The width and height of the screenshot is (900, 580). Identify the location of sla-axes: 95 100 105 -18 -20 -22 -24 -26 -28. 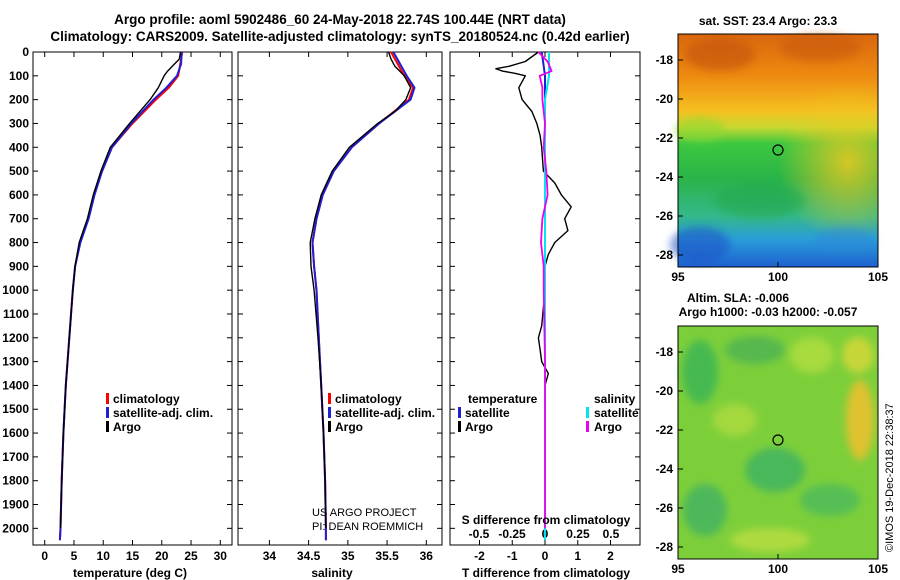
(772, 460).